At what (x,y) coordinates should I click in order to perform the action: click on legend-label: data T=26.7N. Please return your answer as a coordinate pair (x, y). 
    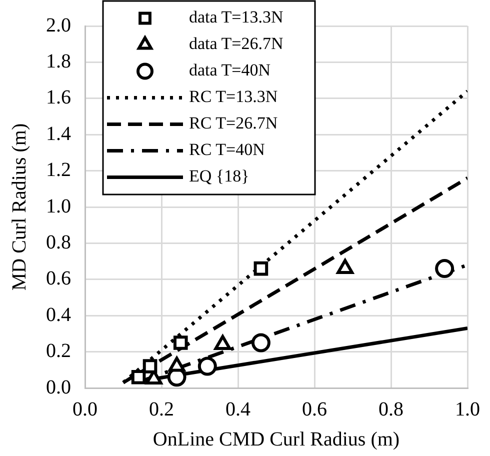
    Looking at the image, I should click on (236, 44).